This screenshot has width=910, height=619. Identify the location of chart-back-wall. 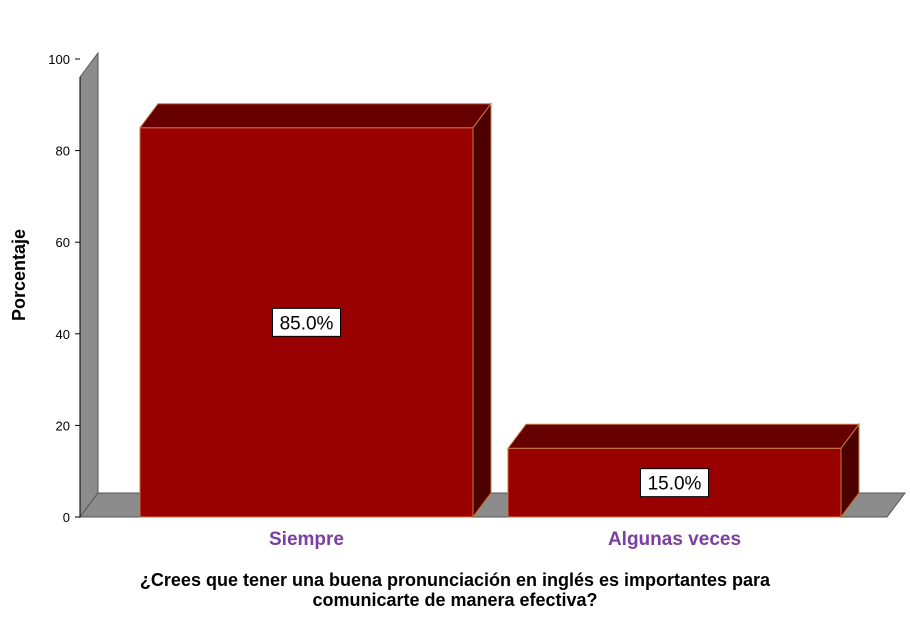
(89, 285).